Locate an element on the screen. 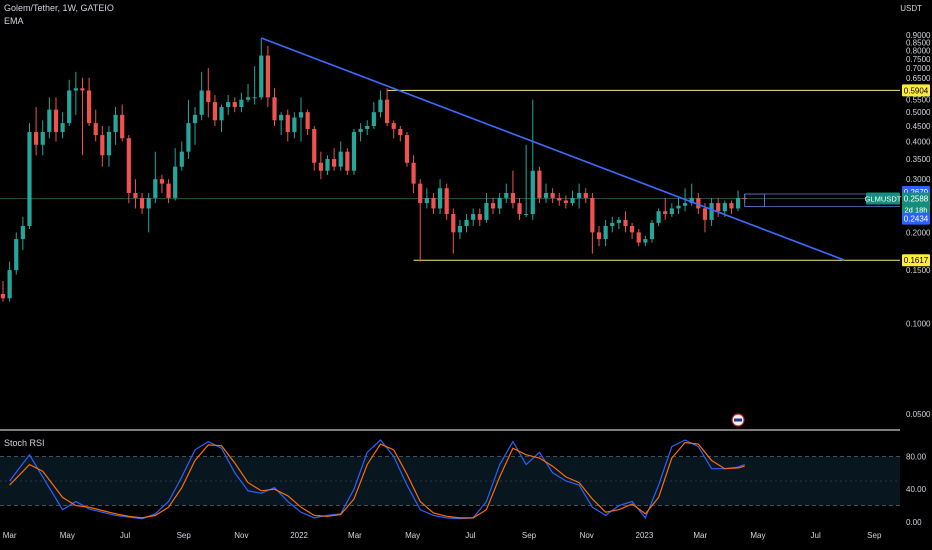  time-tick-label: Mar is located at coordinates (700, 535).